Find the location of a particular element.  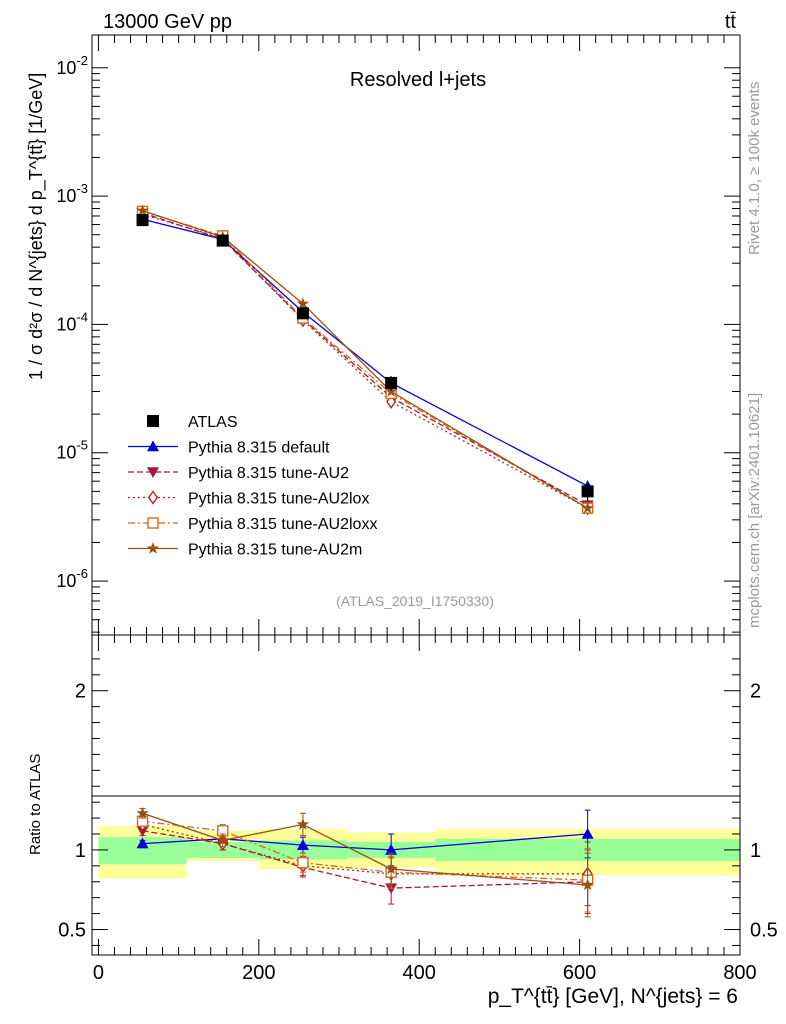

legend-label: Pythia 8.315 tune-AU2m is located at coordinates (275, 550).